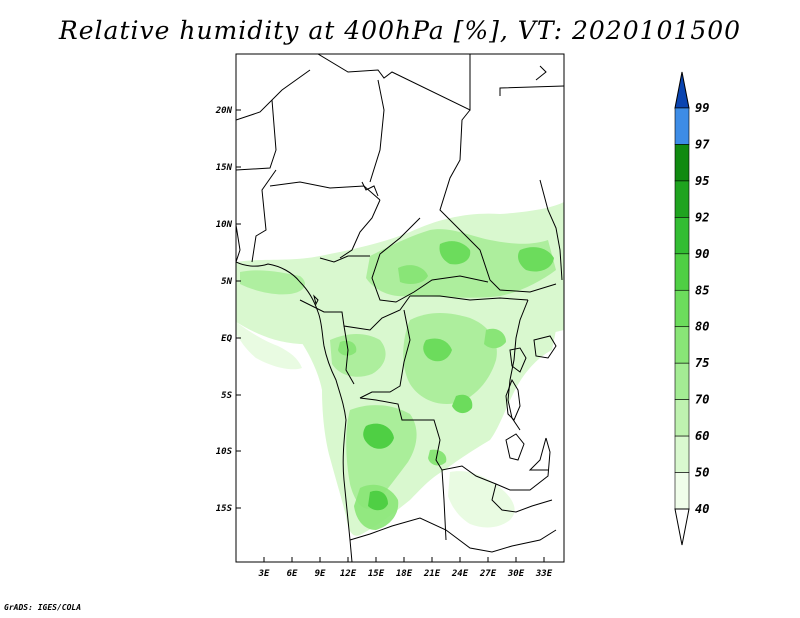  I want to click on lon-label: 15E, so click(376, 574).